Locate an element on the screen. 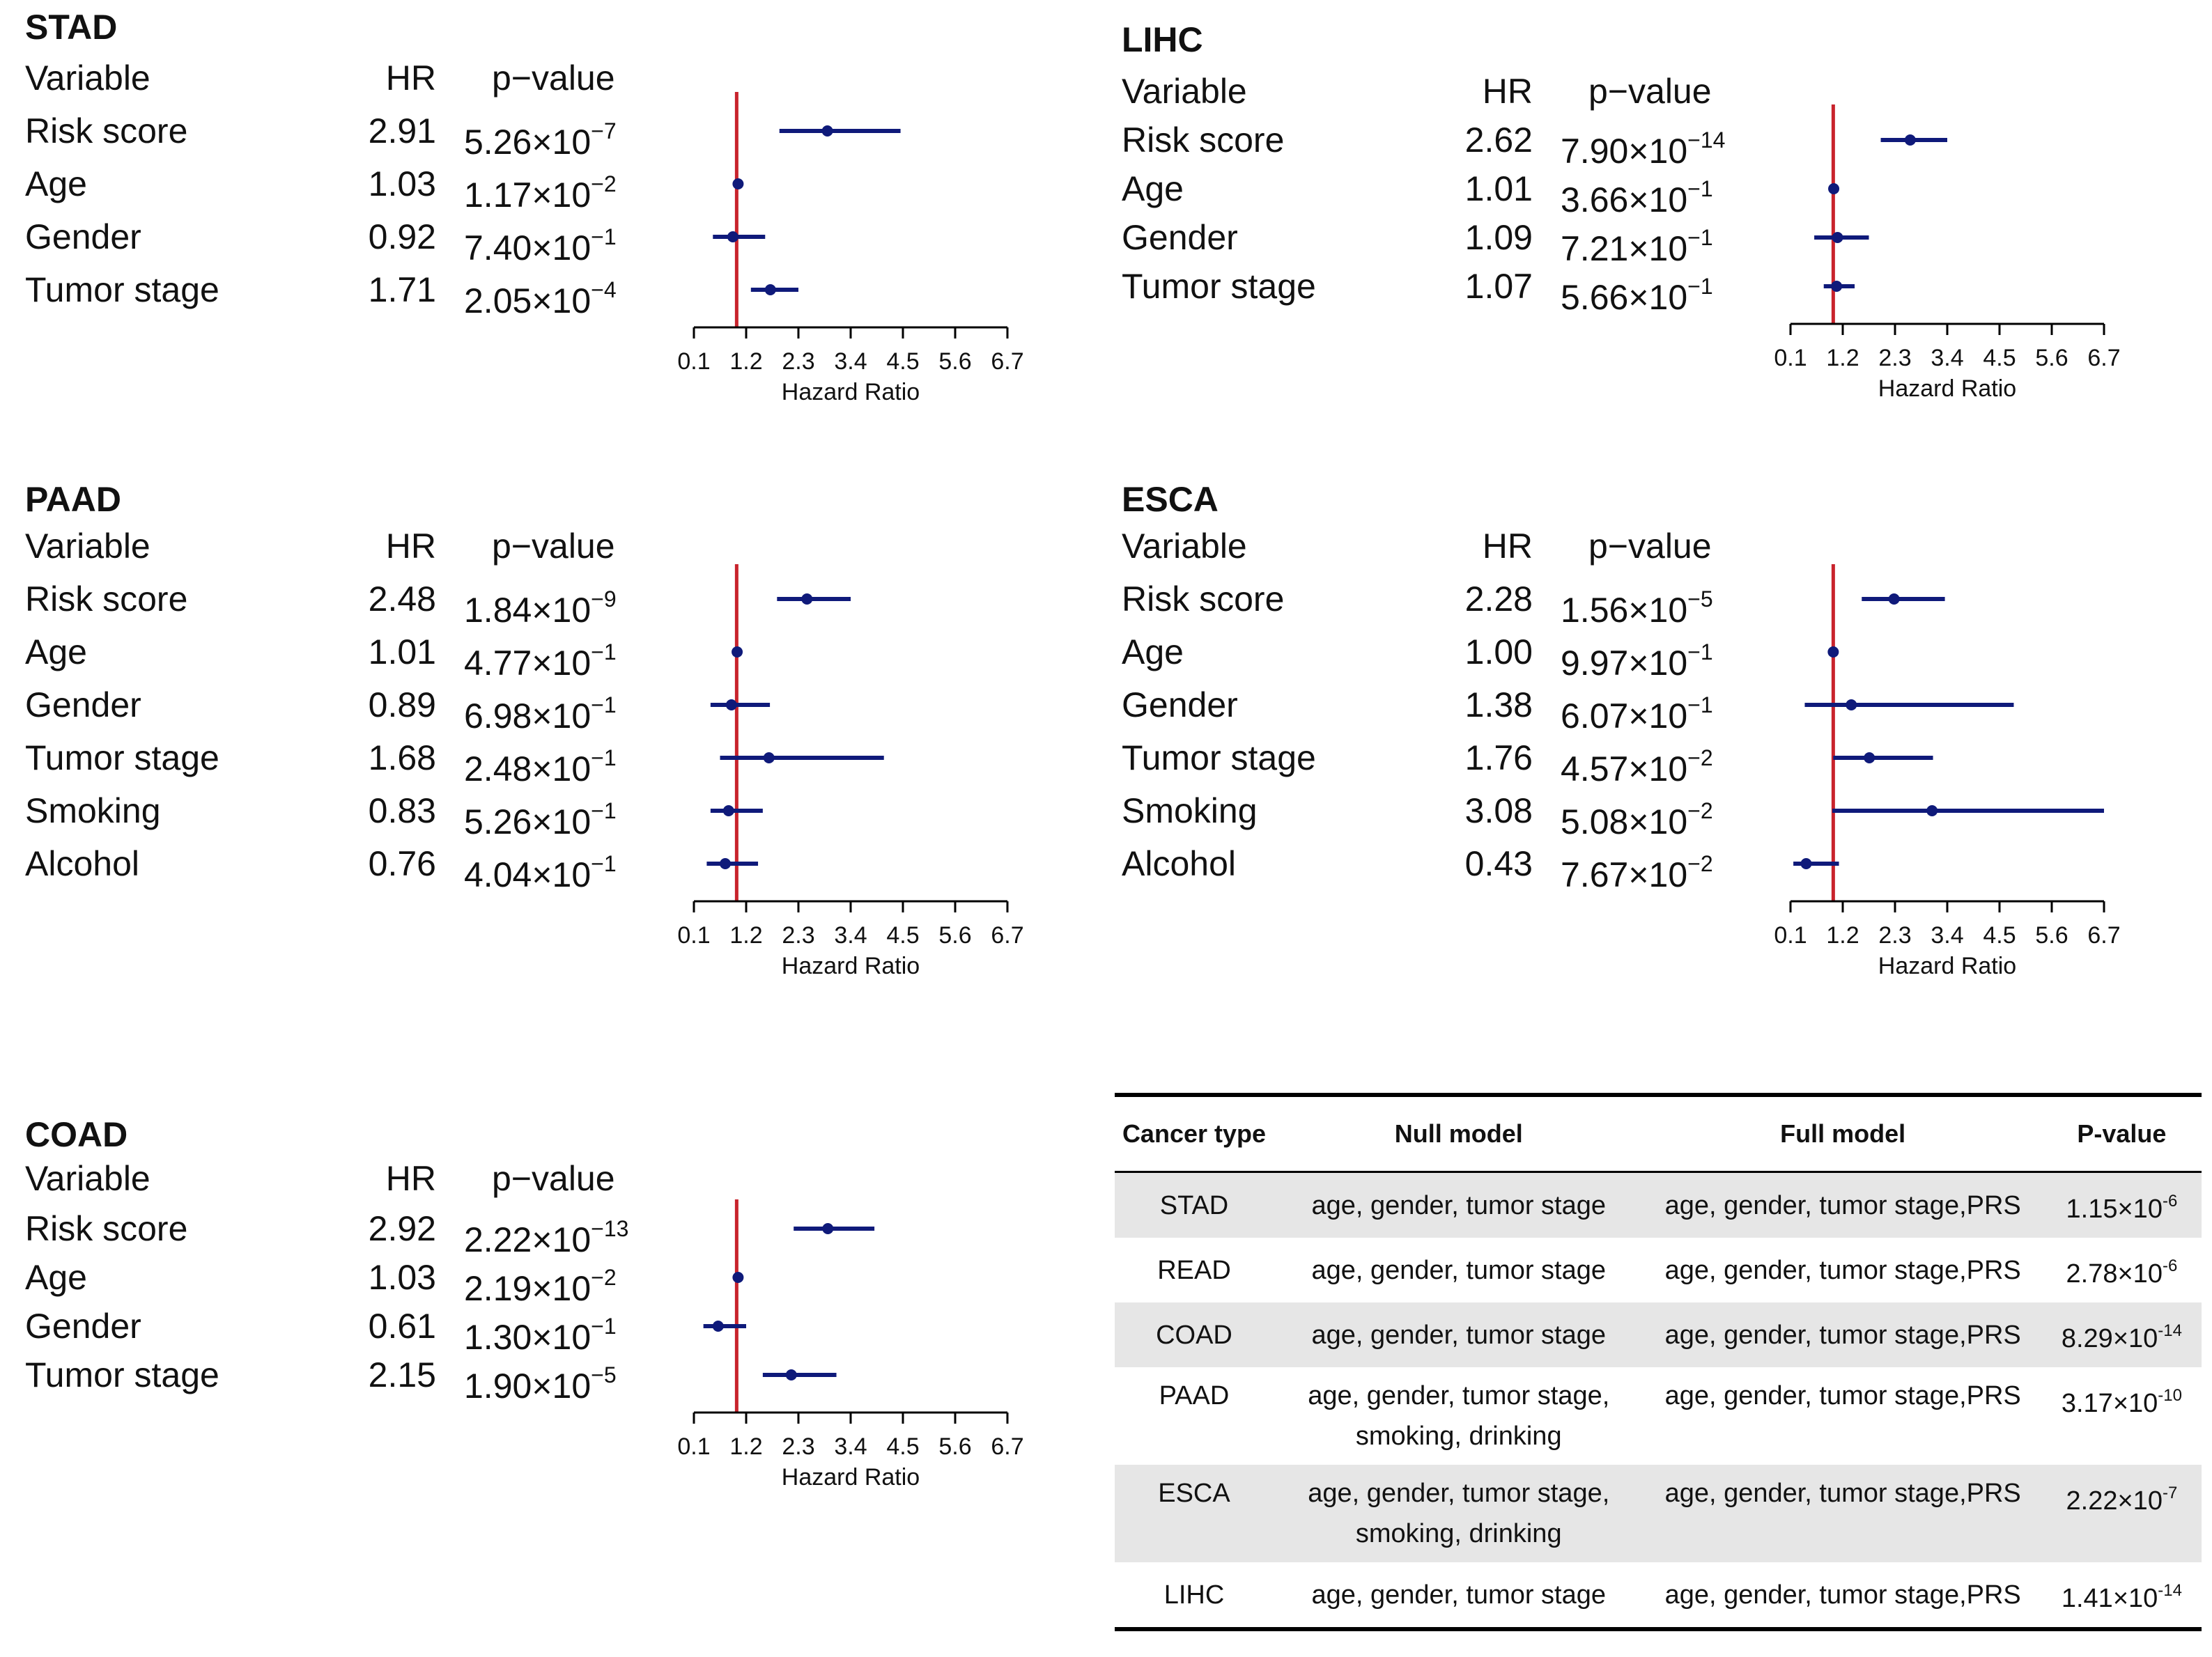 The width and height of the screenshot is (2212, 1657). row-p-value: 7.21×10⁻¹ is located at coordinates (1637, 243).